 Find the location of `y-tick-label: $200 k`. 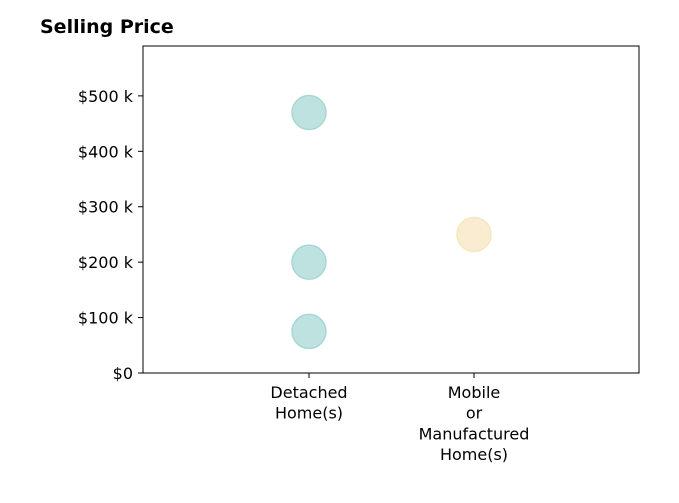

y-tick-label: $200 k is located at coordinates (106, 262).